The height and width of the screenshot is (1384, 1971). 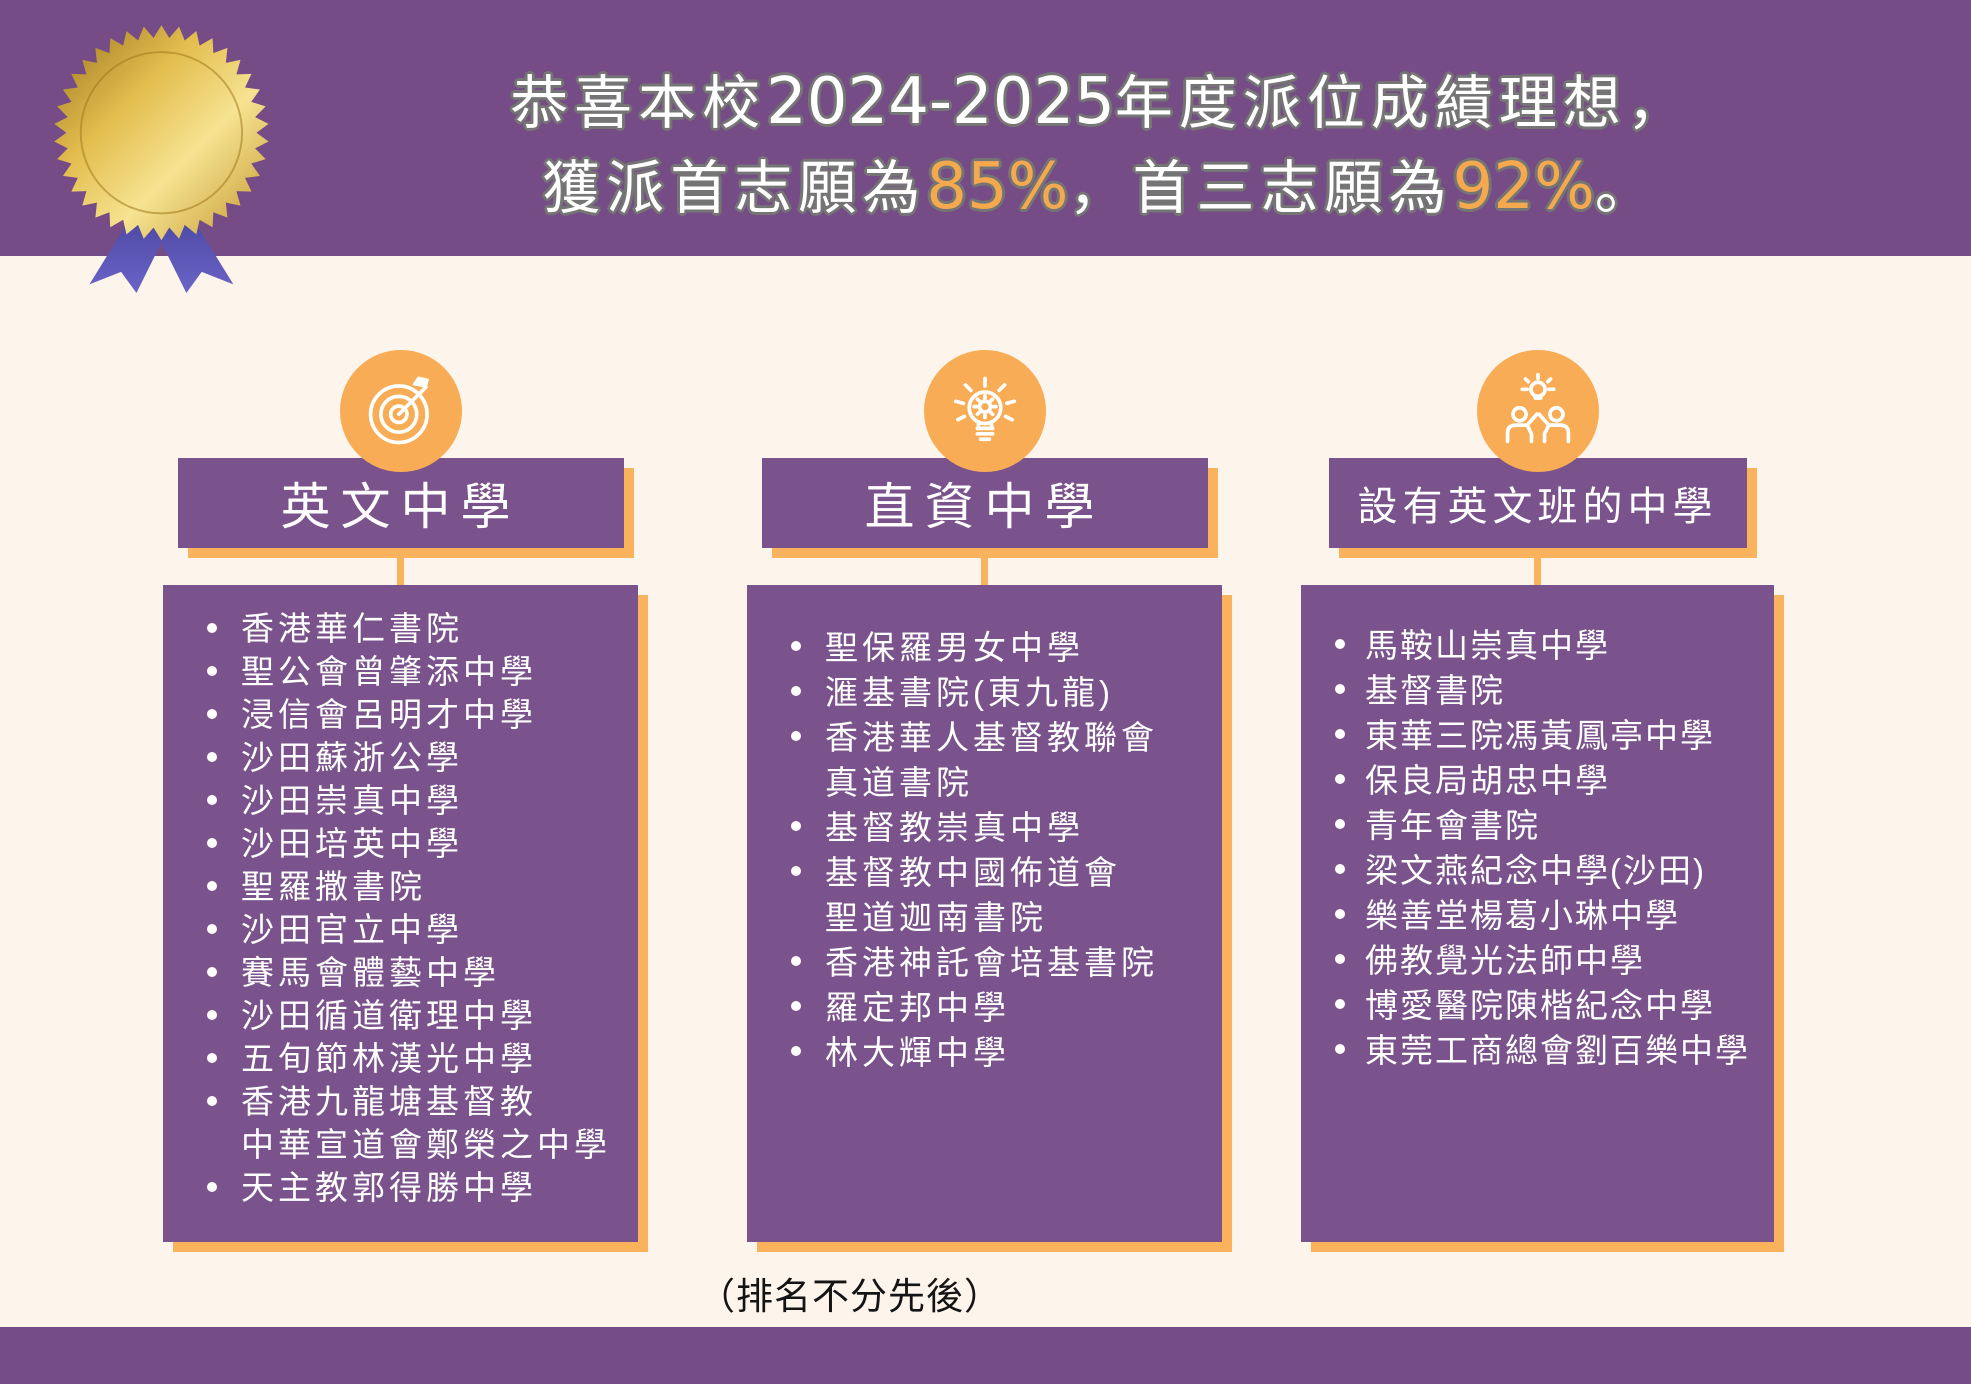 I want to click on top3-choice-percentage: 92%, so click(x=1523, y=187).